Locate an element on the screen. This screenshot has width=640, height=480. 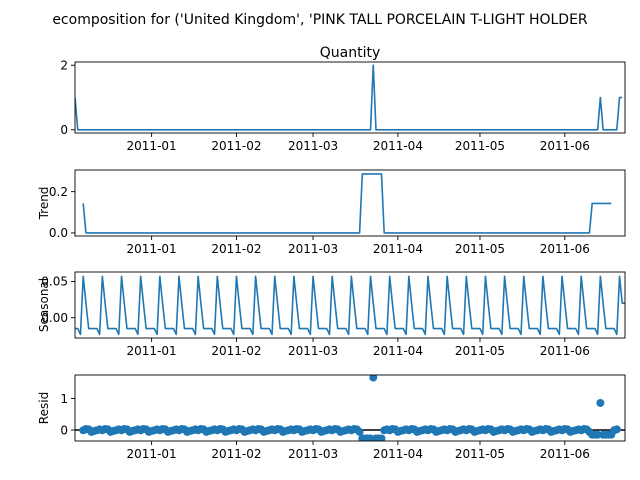
y-tick-label: 2 is located at coordinates (64, 66).